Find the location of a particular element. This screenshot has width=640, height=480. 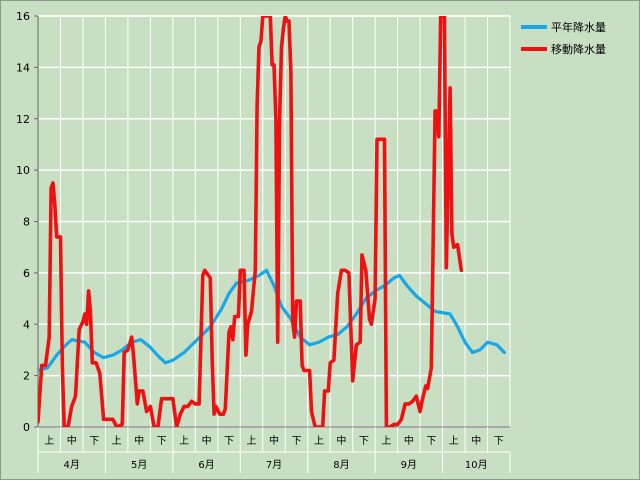

x-month-label: 6月 is located at coordinates (206, 465).